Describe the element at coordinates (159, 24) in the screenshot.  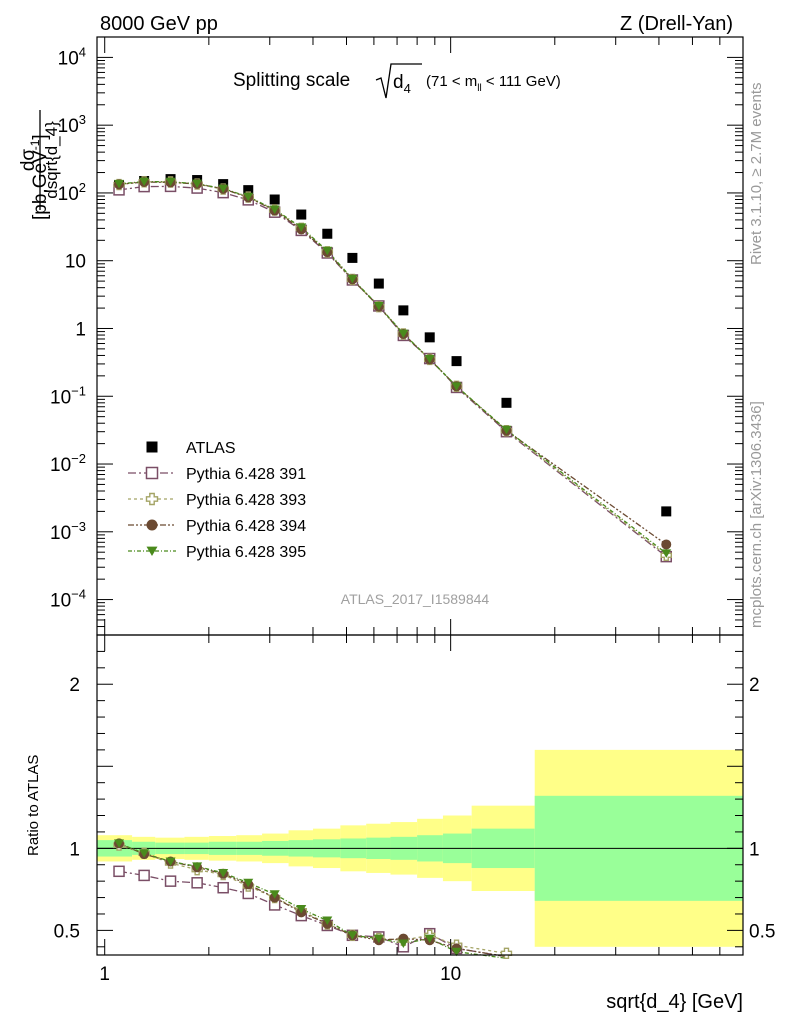
I see `header-left: 8000 GeV pp` at that location.